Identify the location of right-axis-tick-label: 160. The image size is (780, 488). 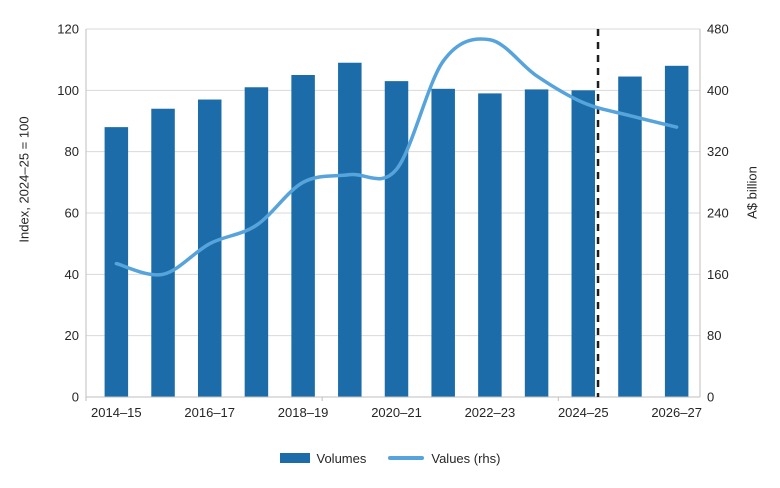
(718, 274).